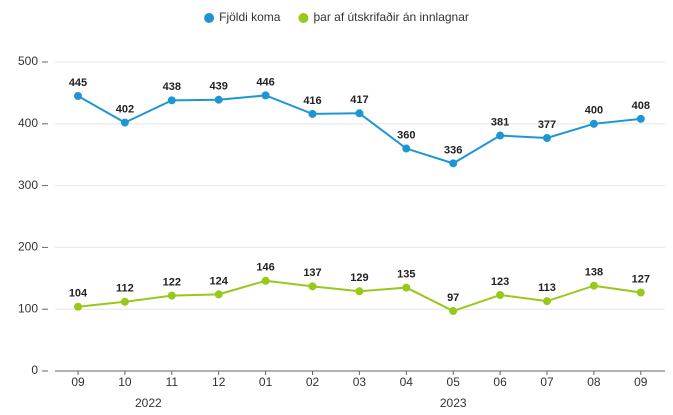 This screenshot has width=673, height=415. Describe the element at coordinates (312, 101) in the screenshot. I see `data-label: 416` at that location.